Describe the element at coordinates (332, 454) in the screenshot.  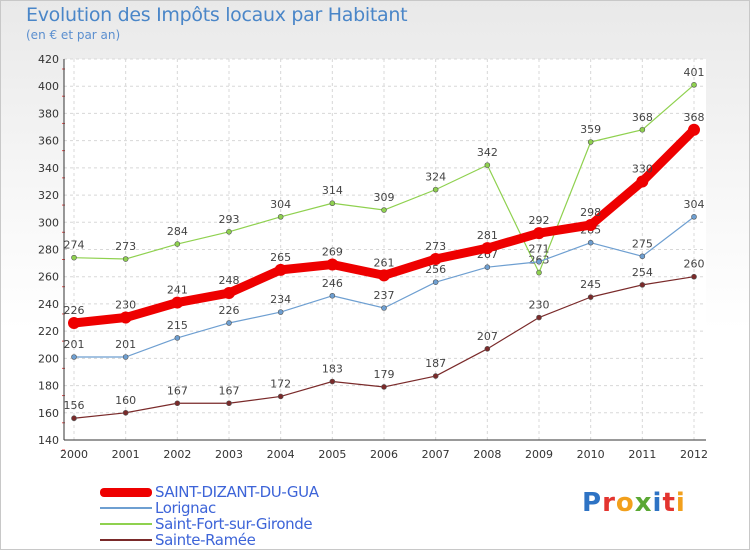
I see `x-tick-label: 2005` at that location.